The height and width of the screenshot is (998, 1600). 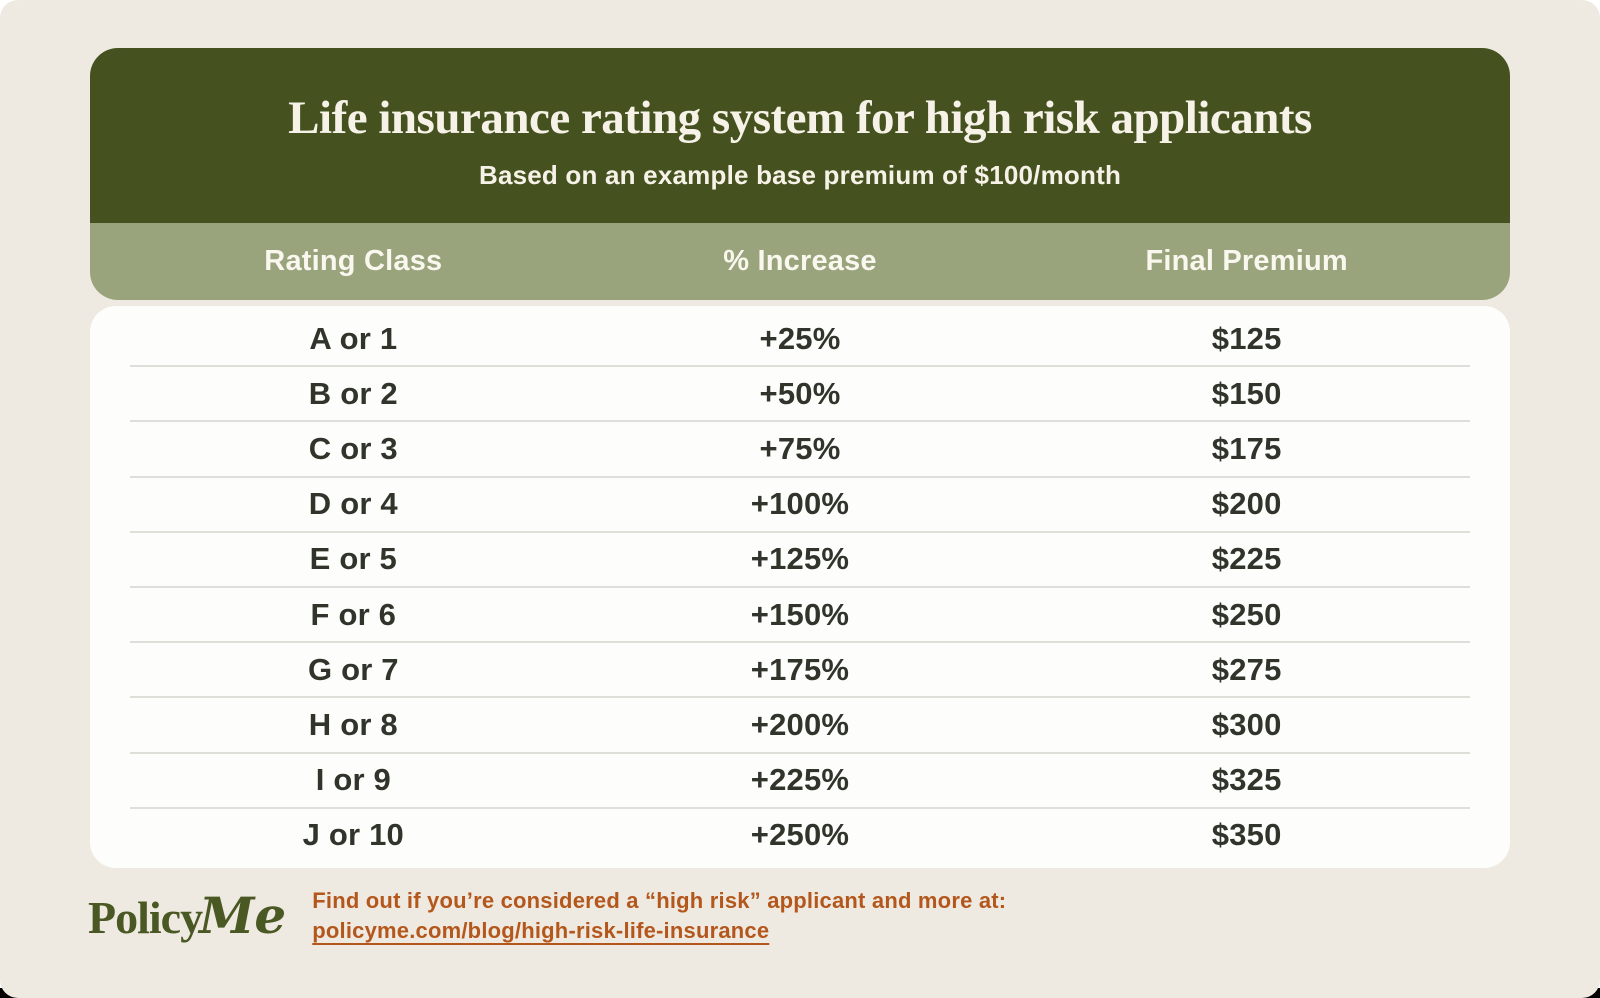 I want to click on increase-cell: +125%, so click(x=800, y=559).